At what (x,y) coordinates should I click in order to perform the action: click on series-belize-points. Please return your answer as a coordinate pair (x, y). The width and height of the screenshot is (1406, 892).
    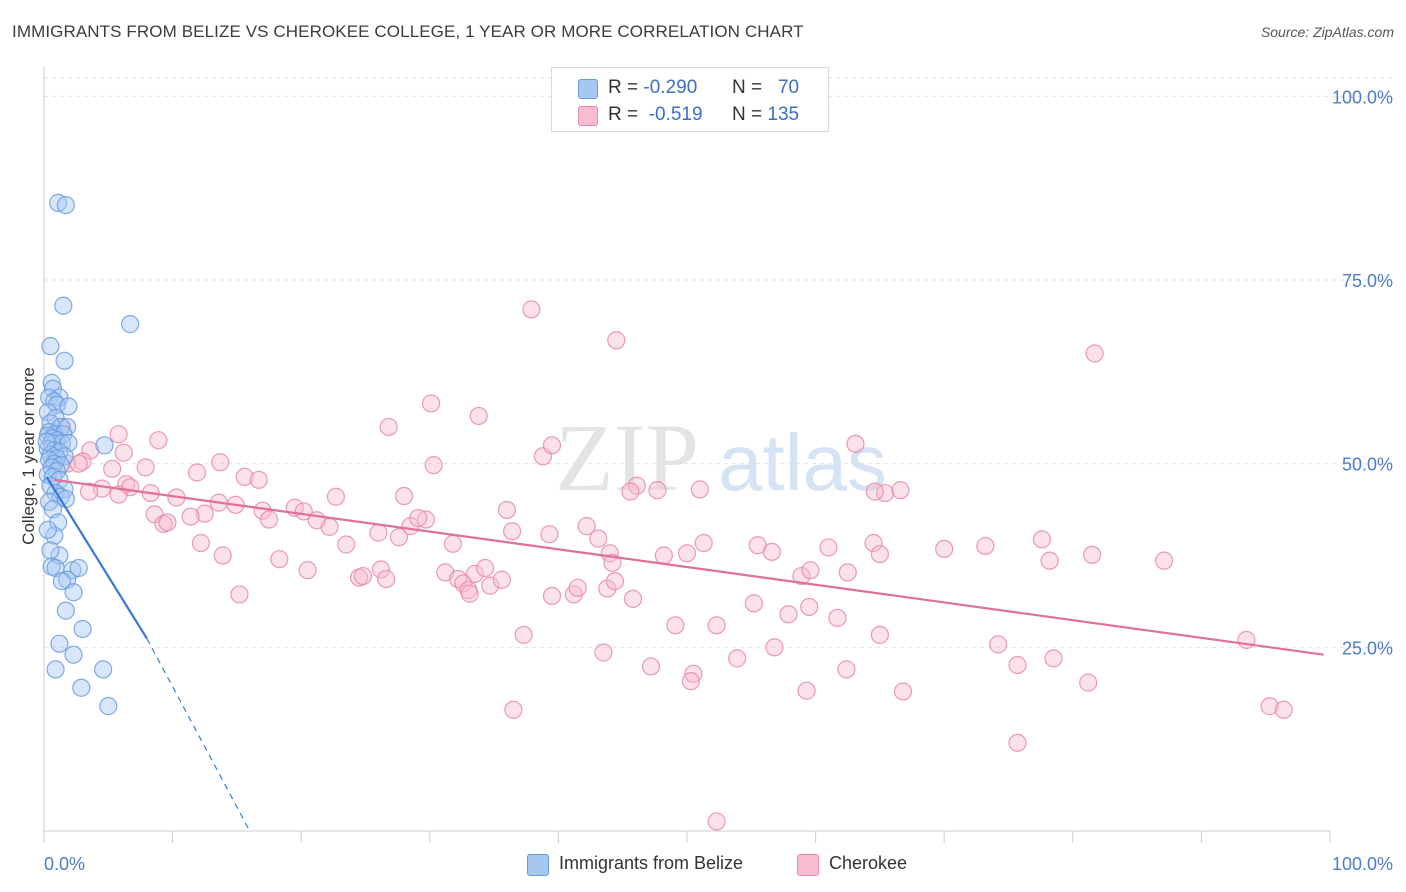
    Looking at the image, I should click on (88, 454).